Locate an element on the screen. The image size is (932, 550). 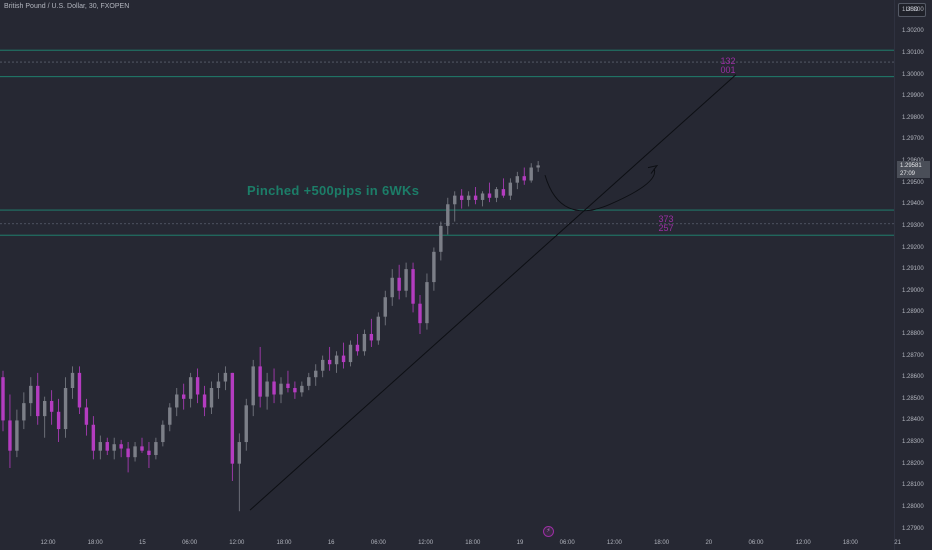
time-tick-label: 19 is located at coordinates (520, 543).